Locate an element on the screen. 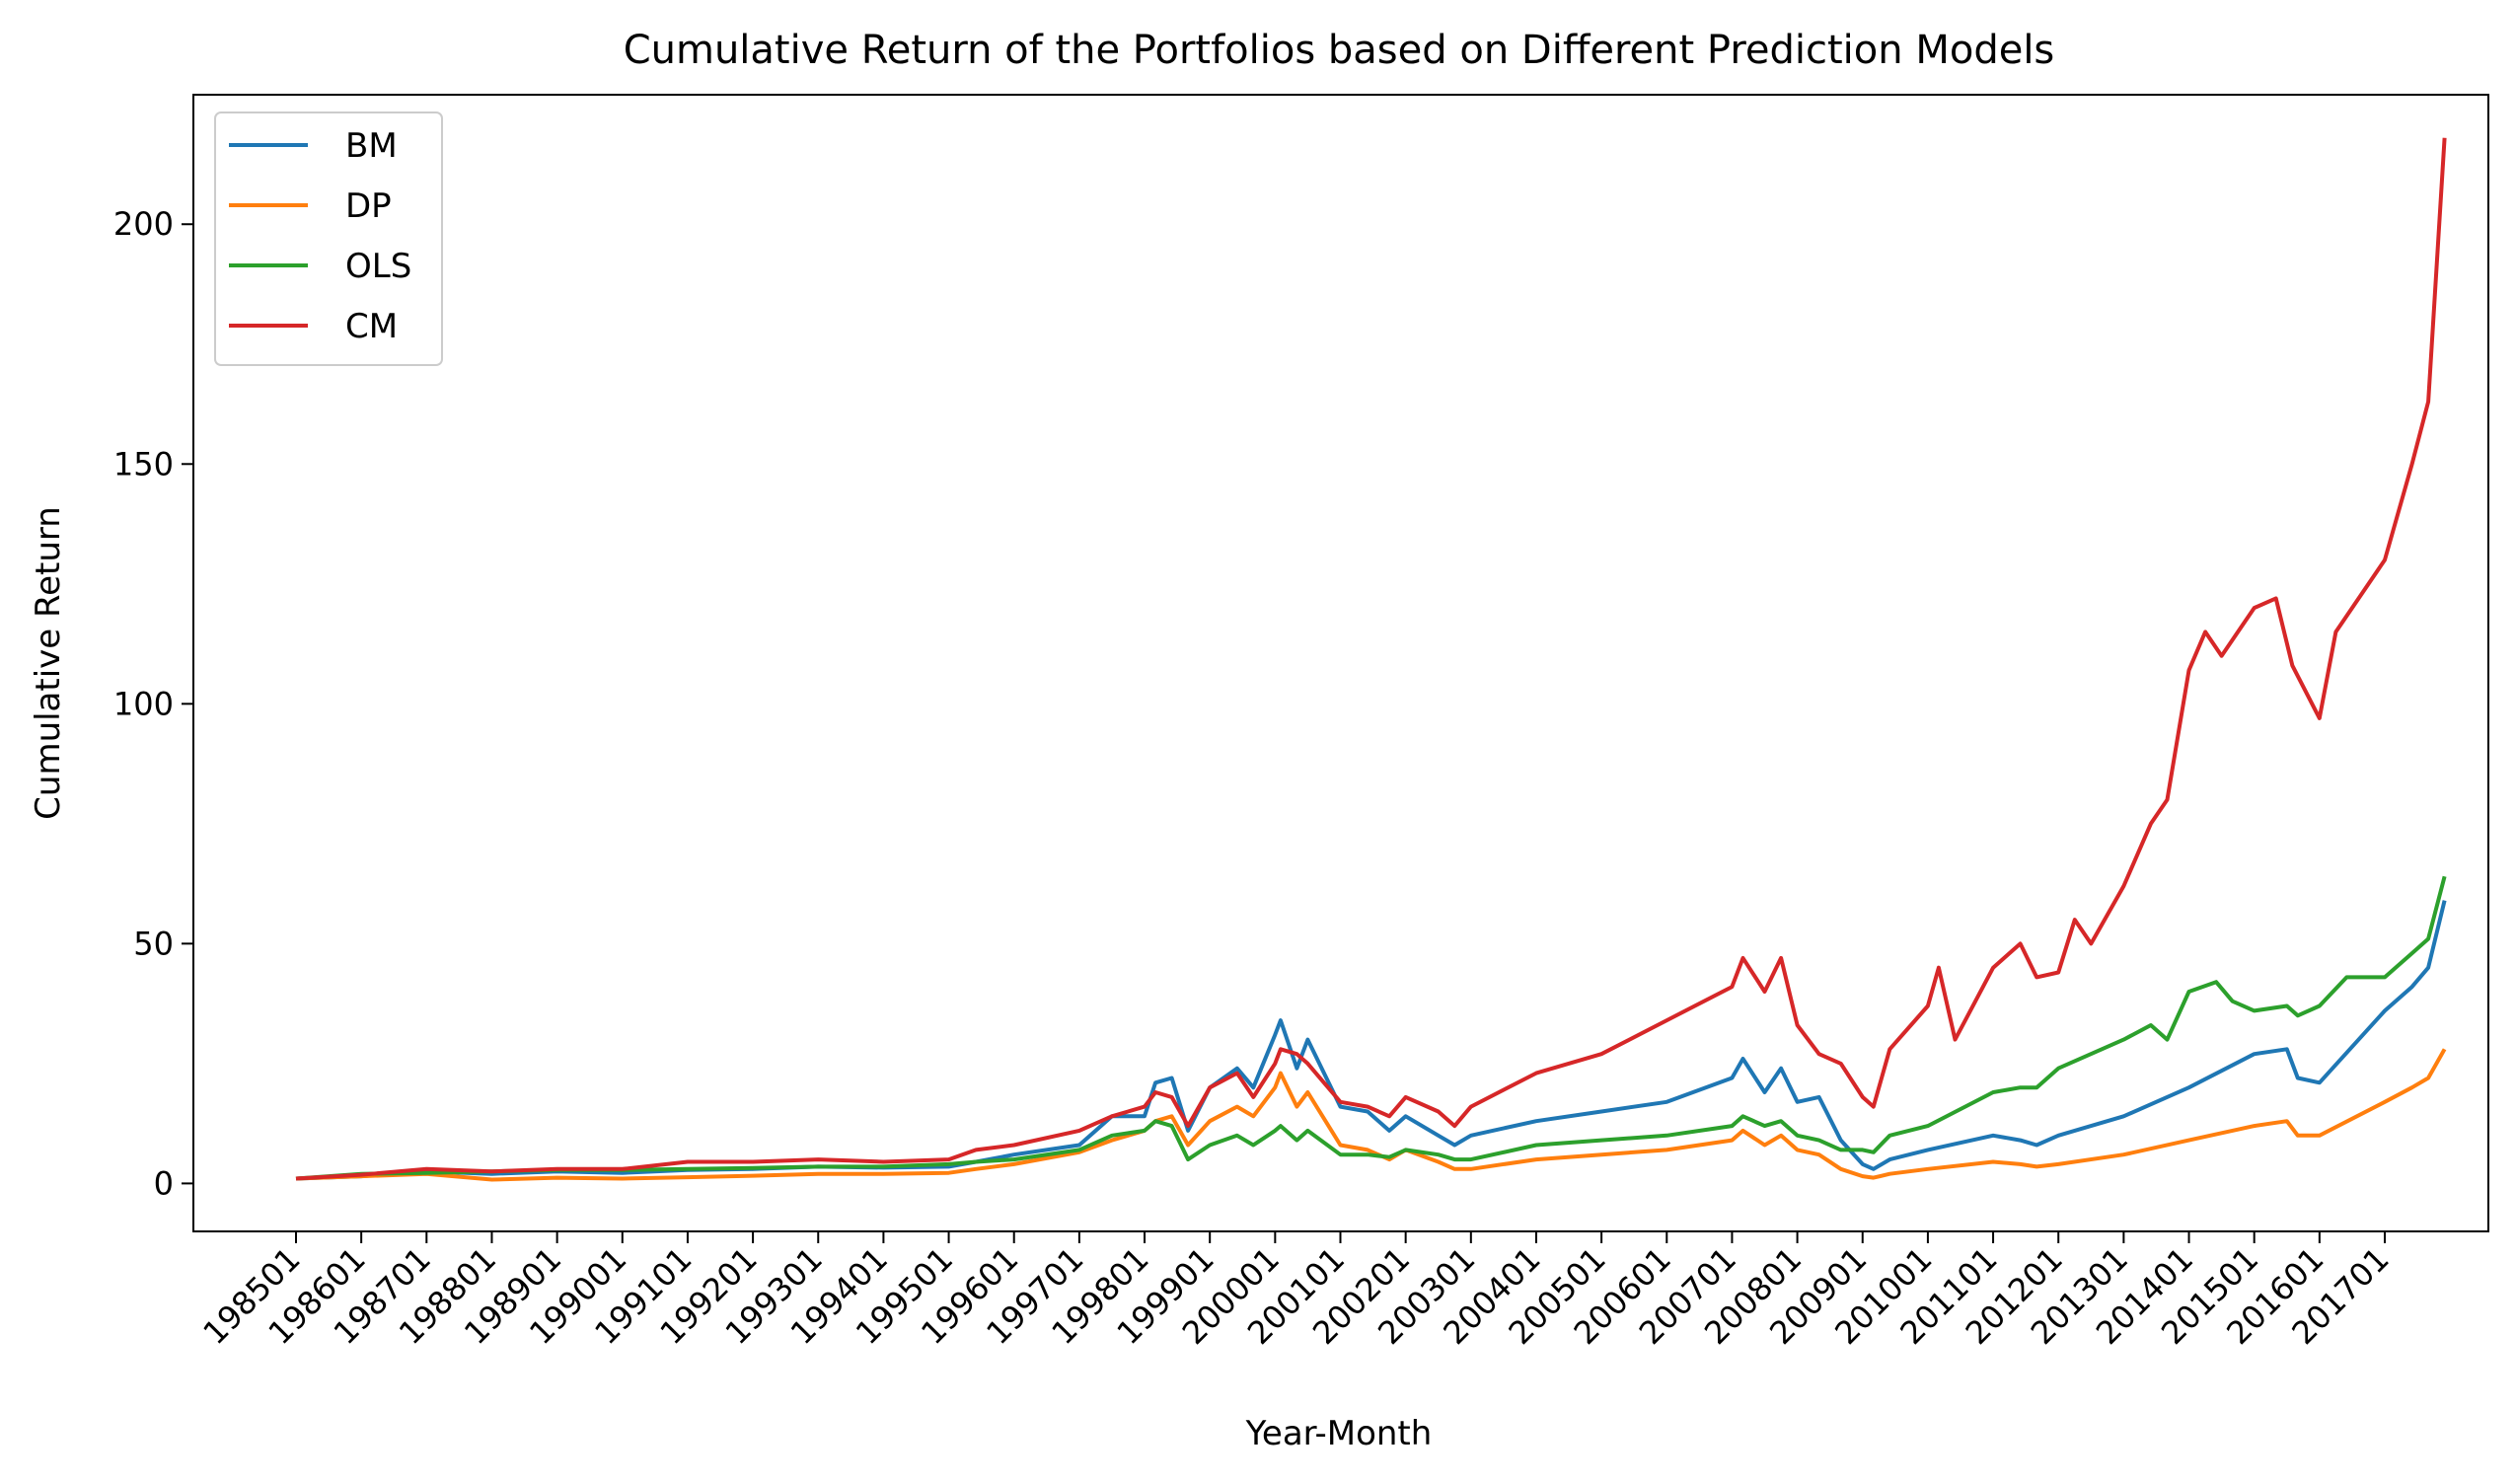 The height and width of the screenshot is (1484, 2516). legend-label-dp: DP is located at coordinates (368, 206).